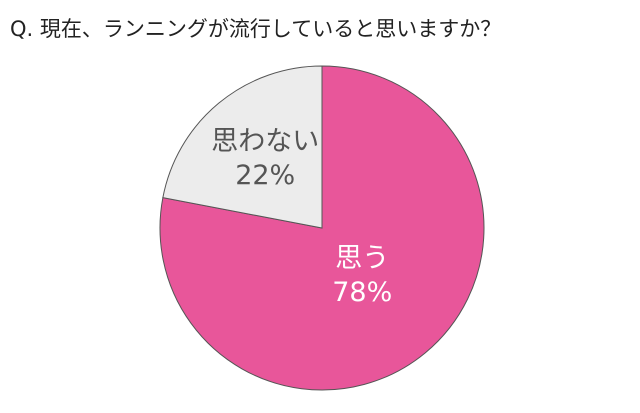  What do you see at coordinates (362, 292) in the screenshot?
I see `value-label: 78%` at bounding box center [362, 292].